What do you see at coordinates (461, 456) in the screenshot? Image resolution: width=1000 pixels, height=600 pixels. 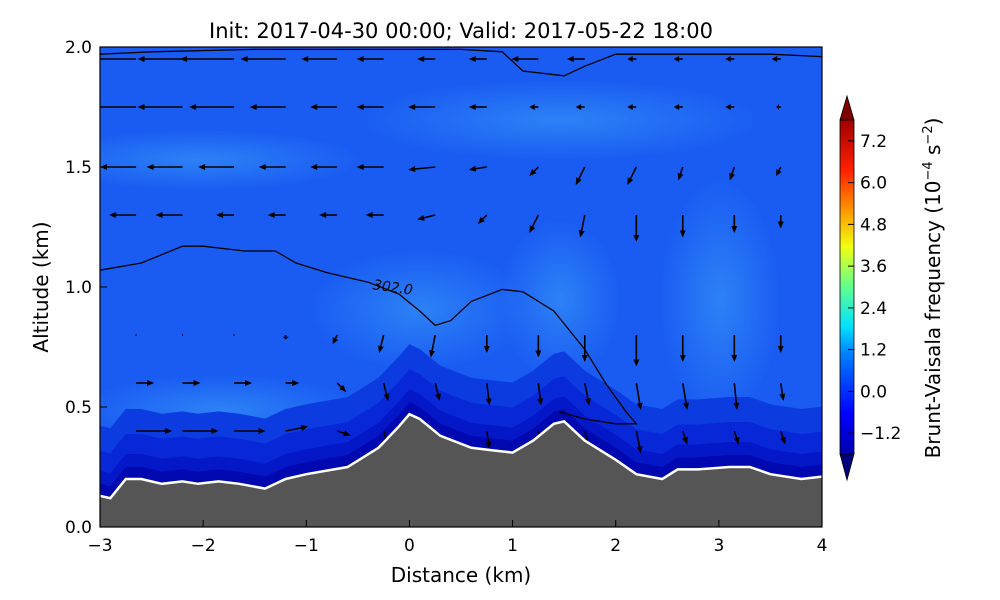 I see `terrain-outline` at bounding box center [461, 456].